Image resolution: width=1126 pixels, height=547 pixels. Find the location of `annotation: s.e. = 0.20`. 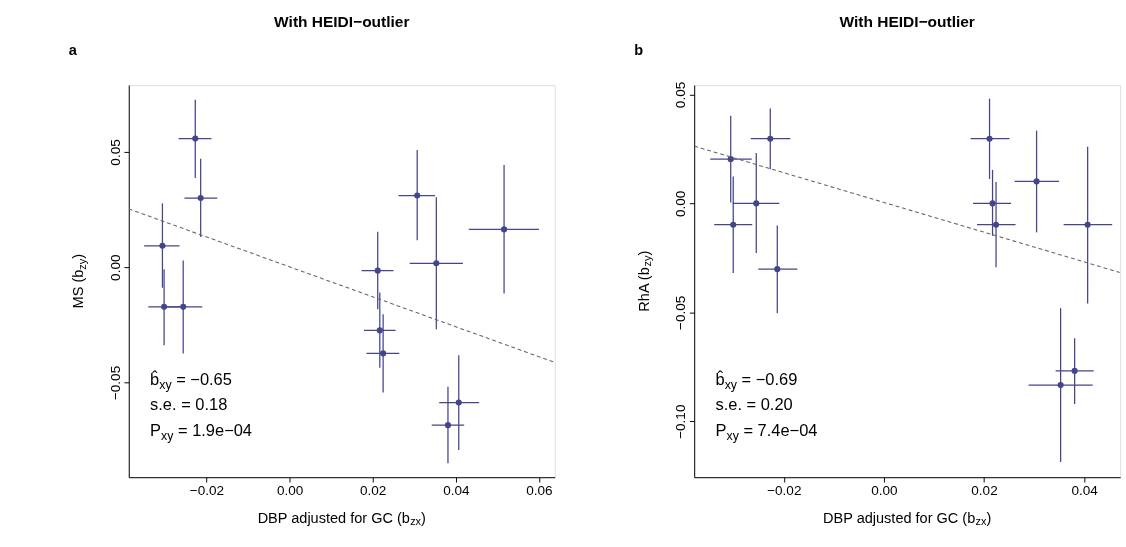

annotation: s.e. = 0.20 is located at coordinates (754, 404).